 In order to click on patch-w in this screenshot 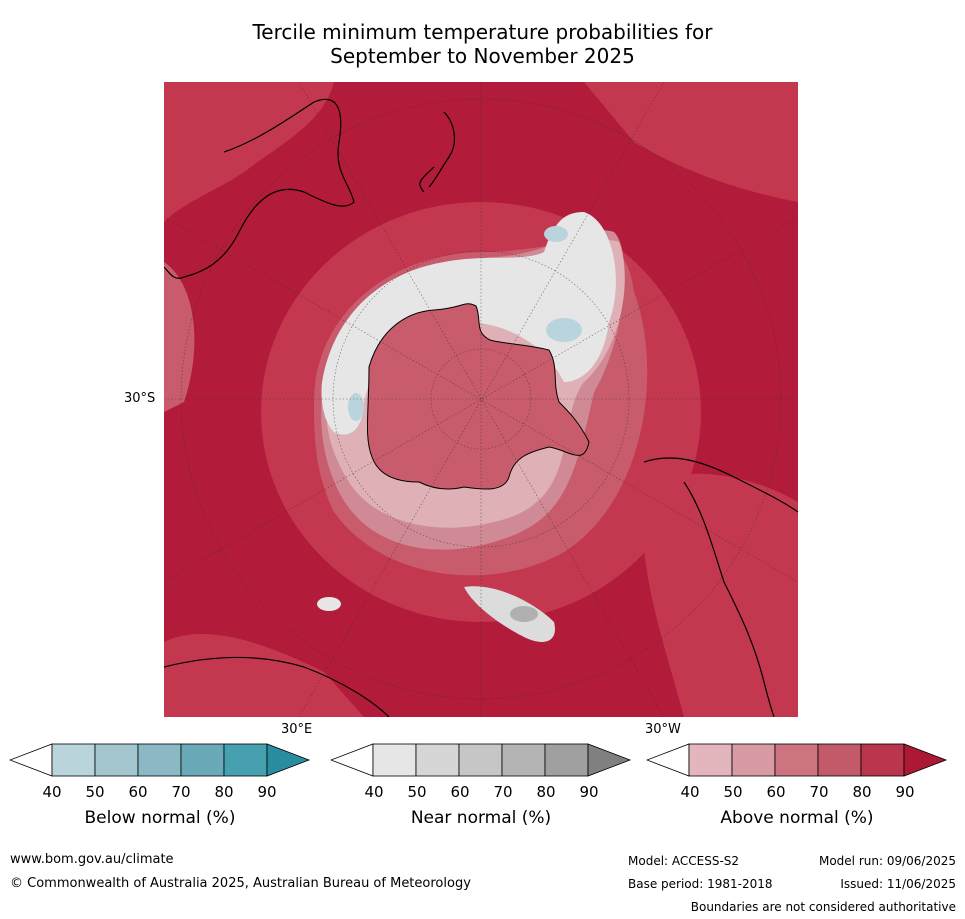, I will do `click(179, 337)`.